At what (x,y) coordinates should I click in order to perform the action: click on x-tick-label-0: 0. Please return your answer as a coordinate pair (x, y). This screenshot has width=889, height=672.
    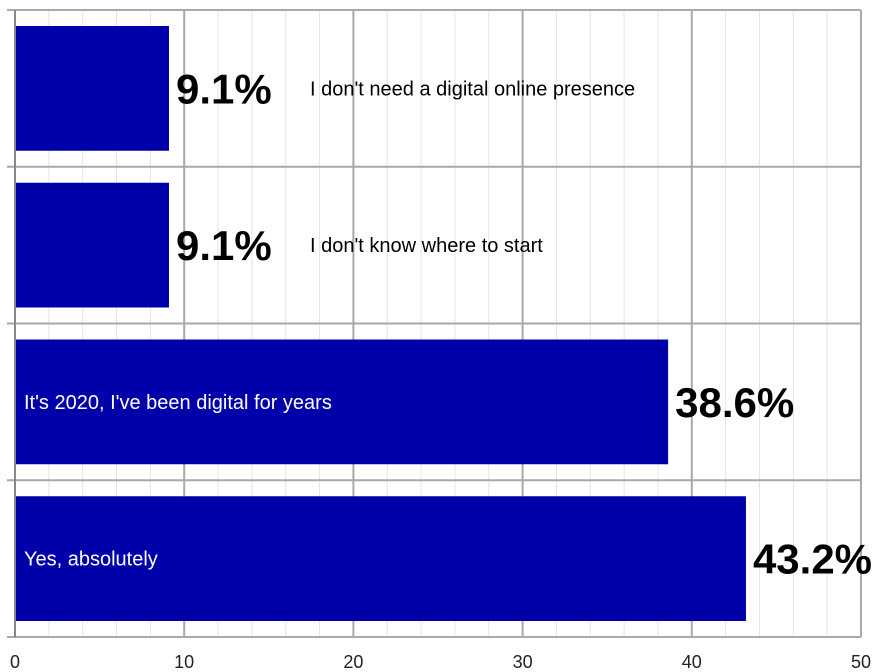
    Looking at the image, I should click on (15, 662).